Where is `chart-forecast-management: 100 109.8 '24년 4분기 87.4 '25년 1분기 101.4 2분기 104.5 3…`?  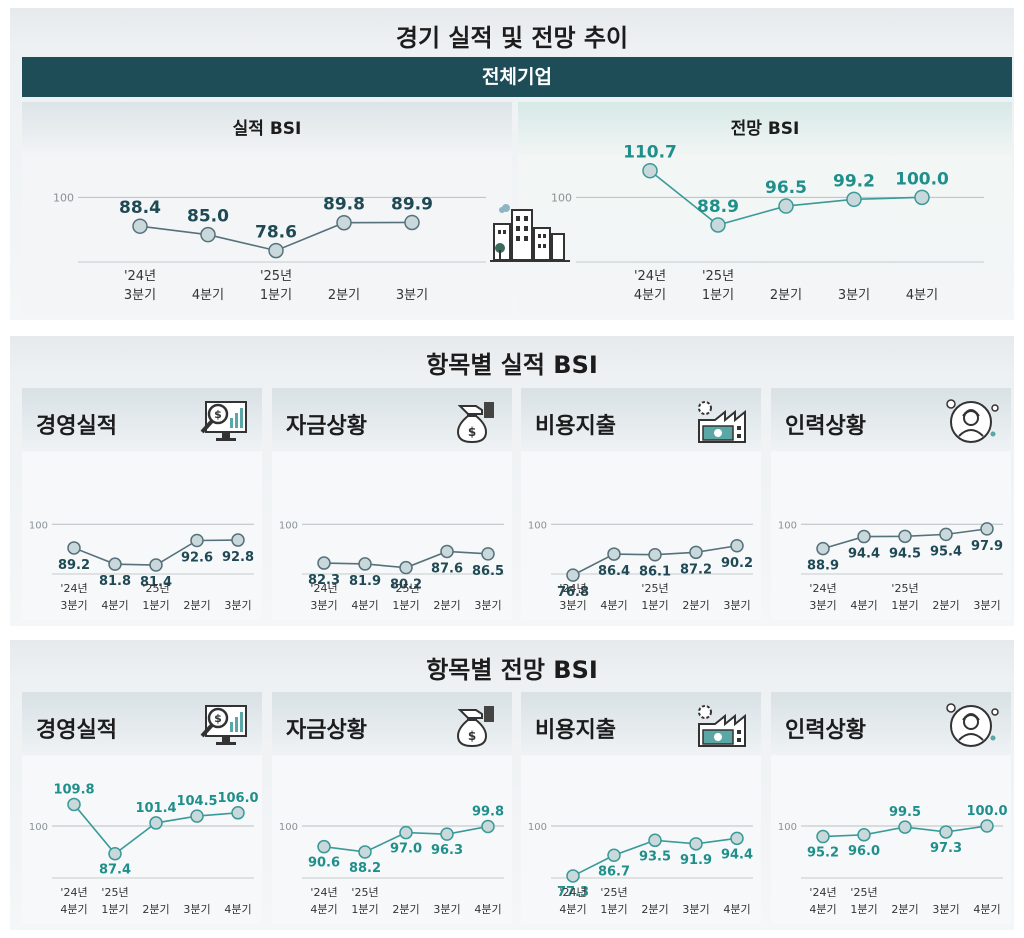
chart-forecast-management: 100 109.8 '24년 4분기 87.4 '25년 1분기 101.4 2분기 104.5 3… is located at coordinates (144, 849).